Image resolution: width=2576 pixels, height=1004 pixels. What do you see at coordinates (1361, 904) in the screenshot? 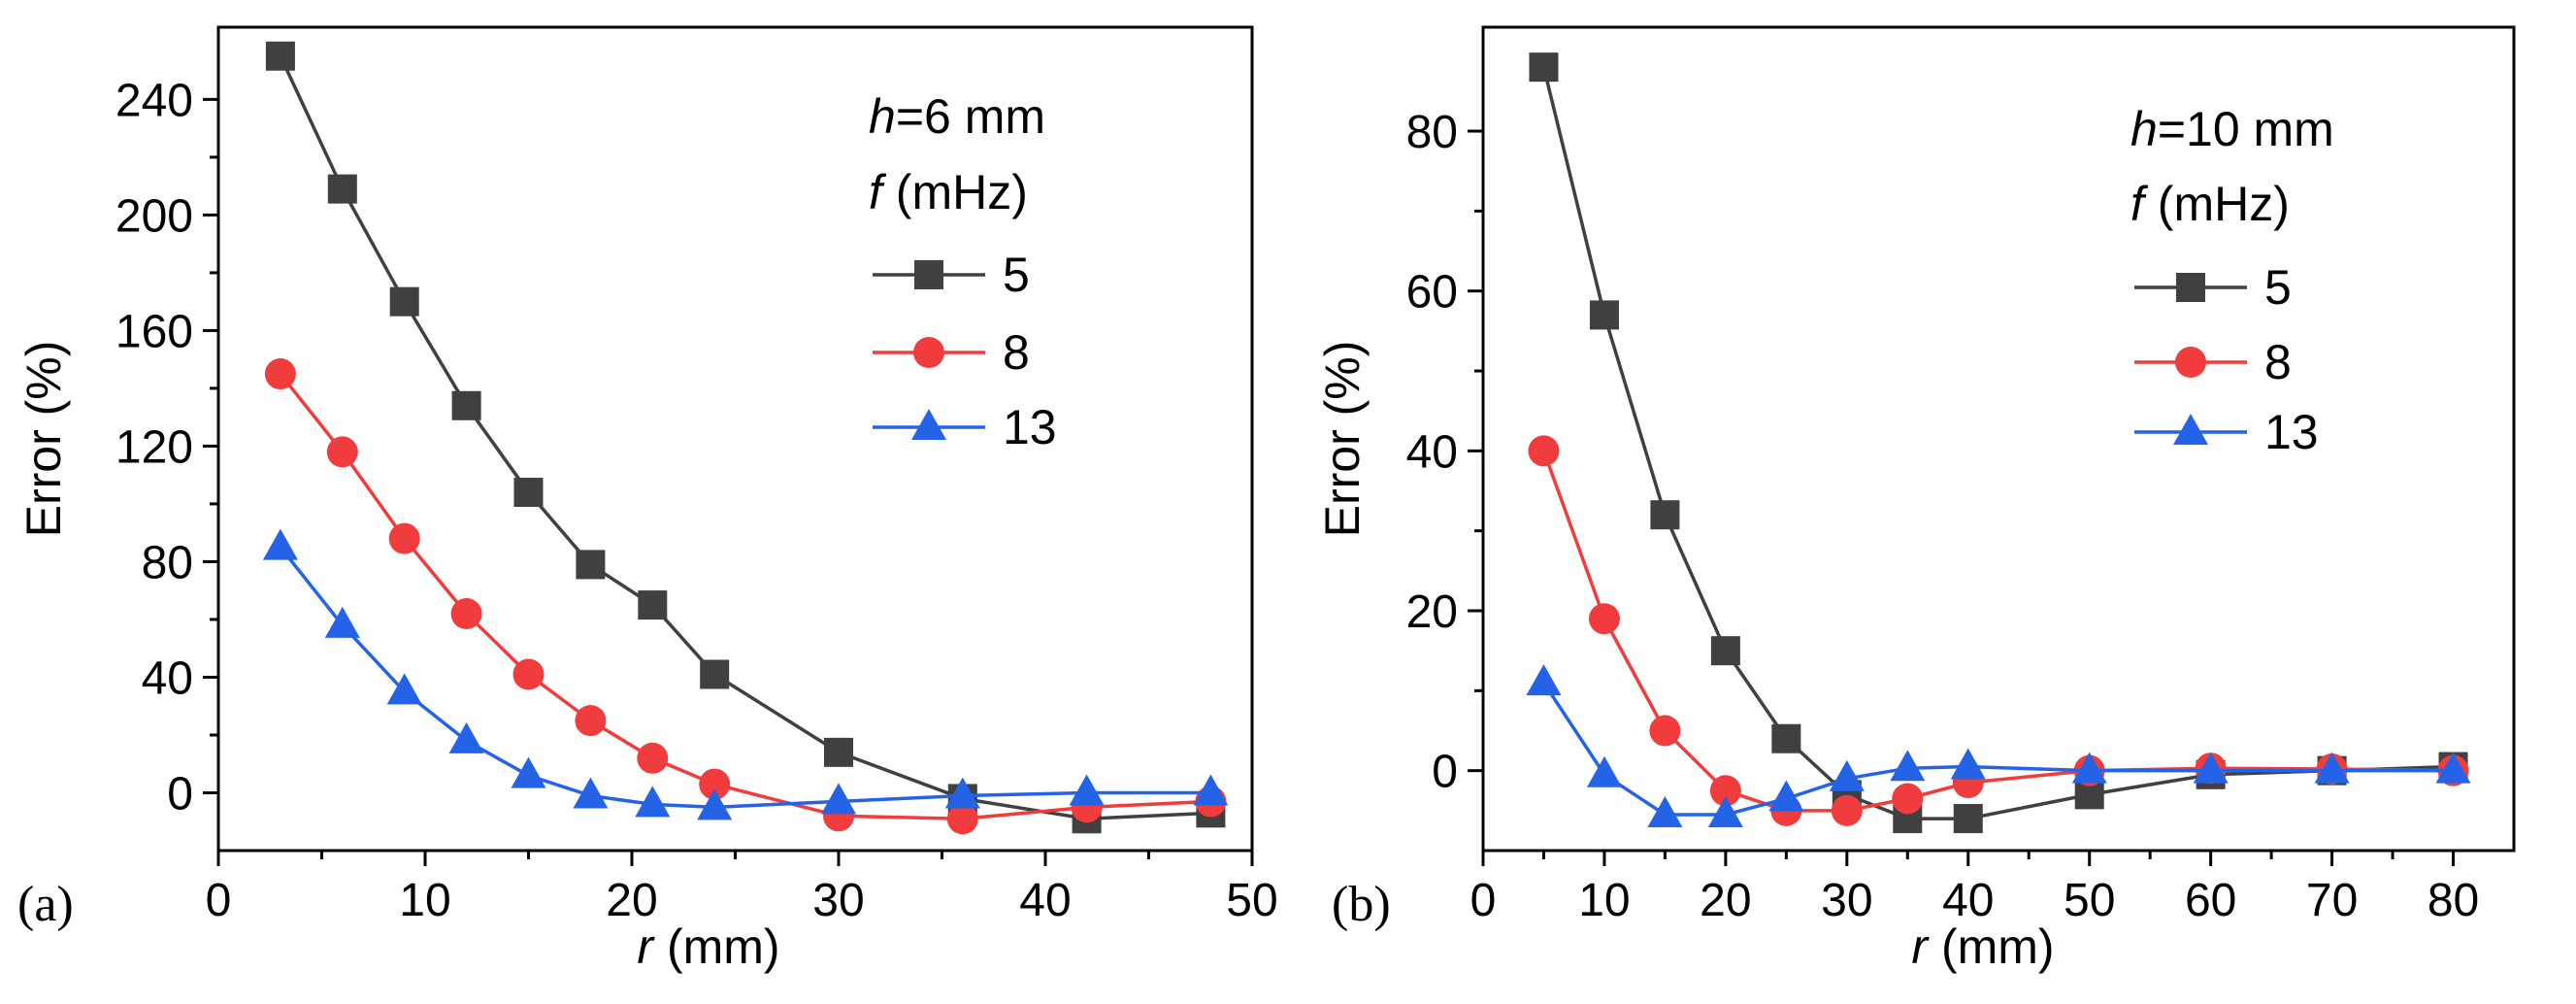
I see `panel-label: (b)` at bounding box center [1361, 904].